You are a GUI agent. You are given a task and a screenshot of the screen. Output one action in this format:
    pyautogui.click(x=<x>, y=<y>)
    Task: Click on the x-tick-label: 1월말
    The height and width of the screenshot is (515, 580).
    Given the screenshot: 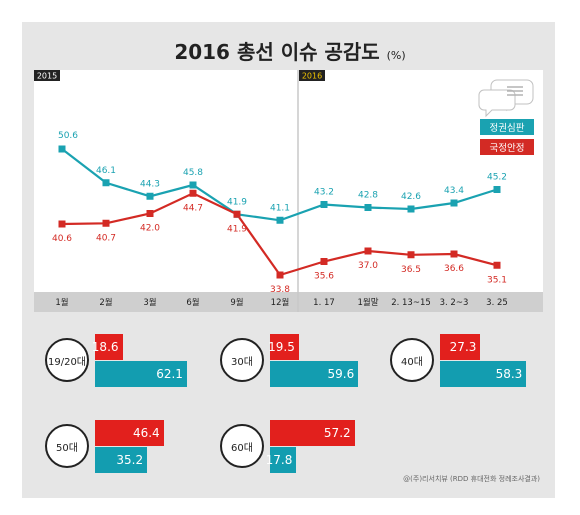 What is the action you would take?
    pyautogui.click(x=367, y=302)
    